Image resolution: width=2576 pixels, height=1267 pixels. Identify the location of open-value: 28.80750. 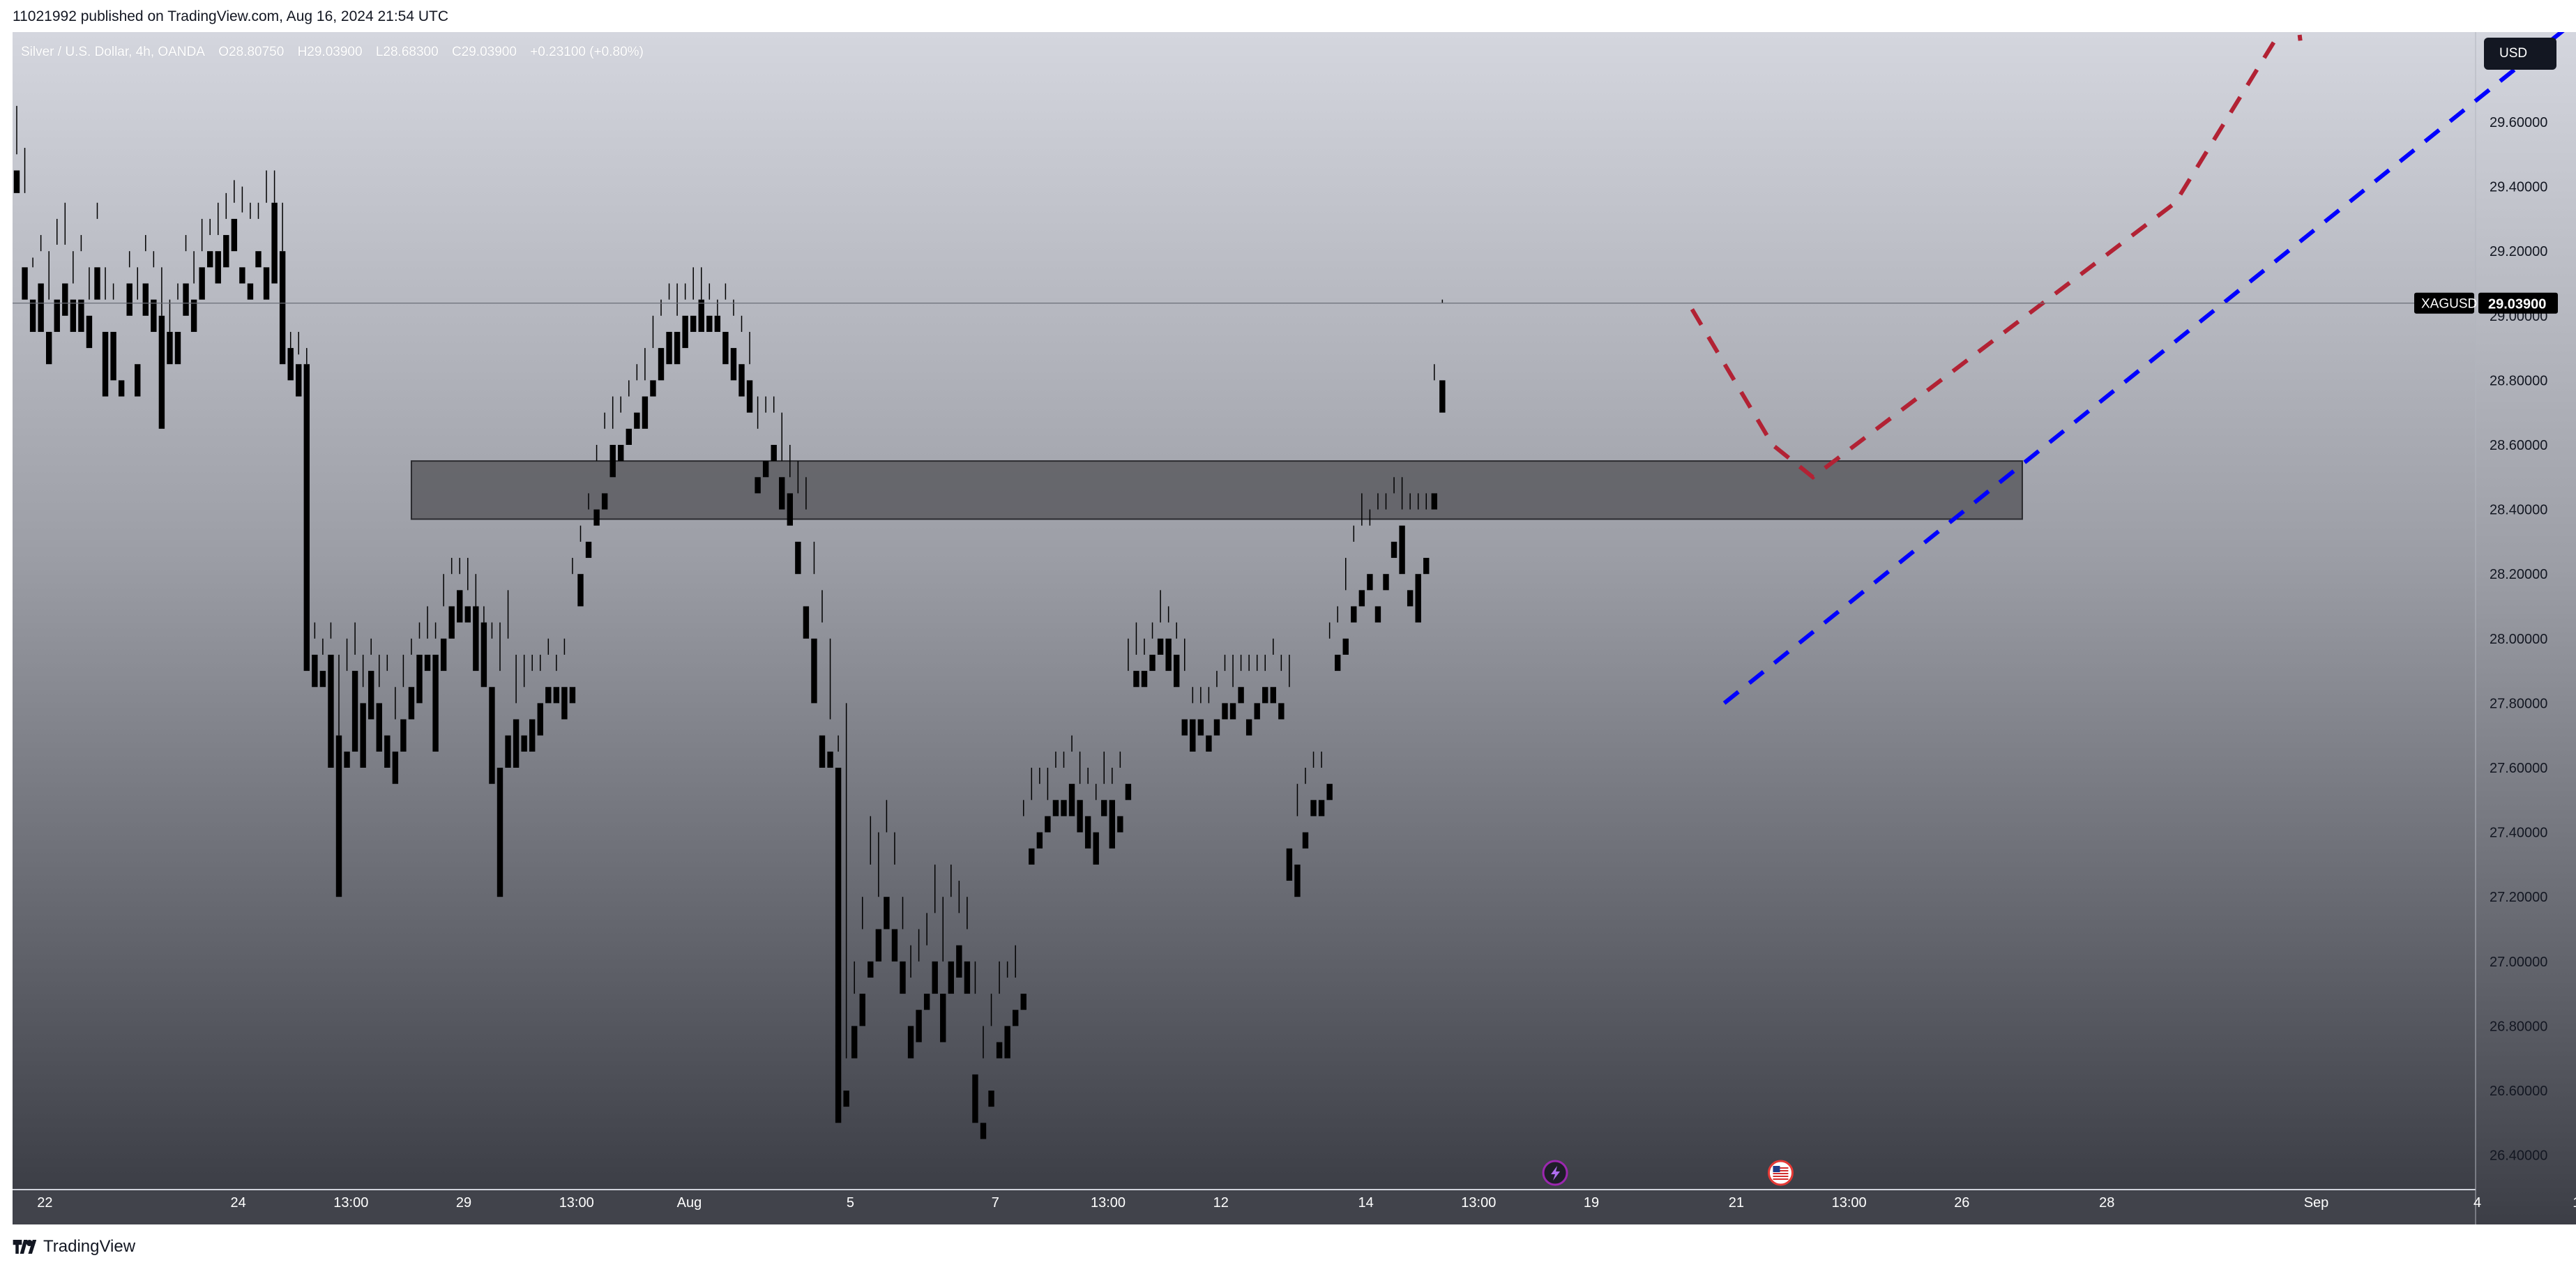
(257, 52).